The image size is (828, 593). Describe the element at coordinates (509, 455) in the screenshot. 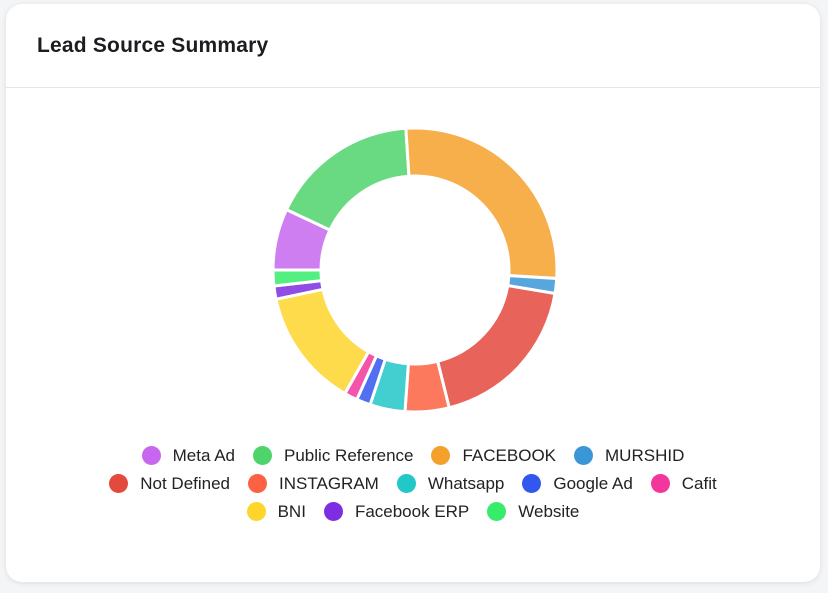

I see `legend-label: FACEBOOK` at that location.